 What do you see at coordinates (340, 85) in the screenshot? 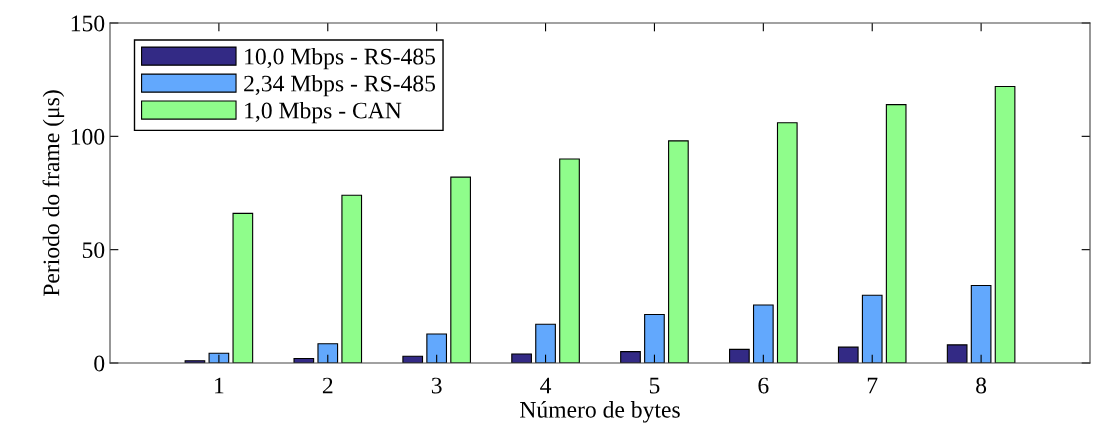
I see `legend-label: 2,34 Mbps - RS-485` at bounding box center [340, 85].